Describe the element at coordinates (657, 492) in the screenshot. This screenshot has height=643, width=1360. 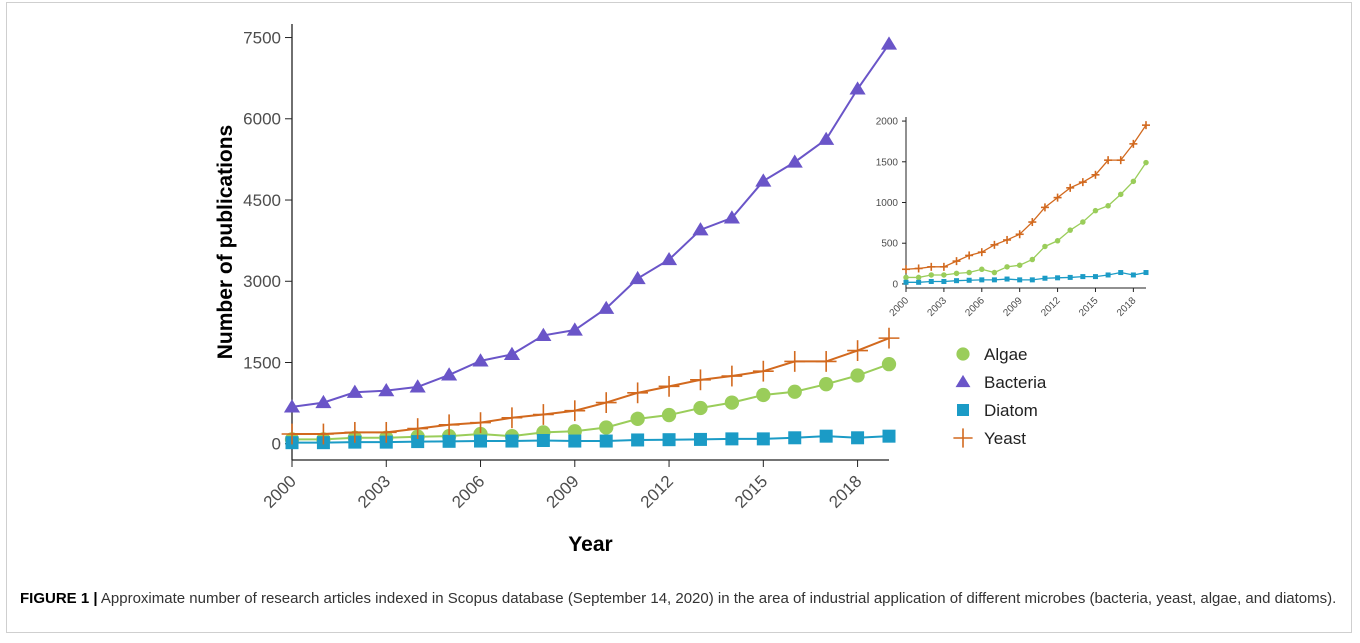
I see `x-tick-label: 2012` at that location.